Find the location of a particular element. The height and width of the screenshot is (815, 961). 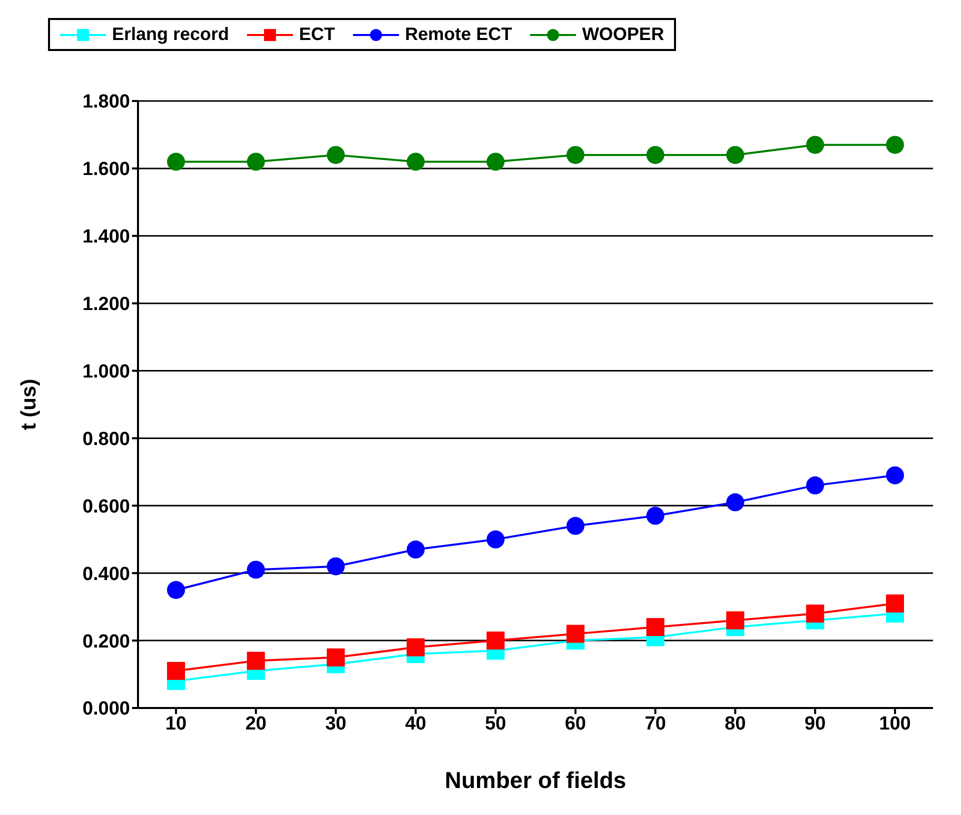

x-tick-label: 80 is located at coordinates (735, 723).